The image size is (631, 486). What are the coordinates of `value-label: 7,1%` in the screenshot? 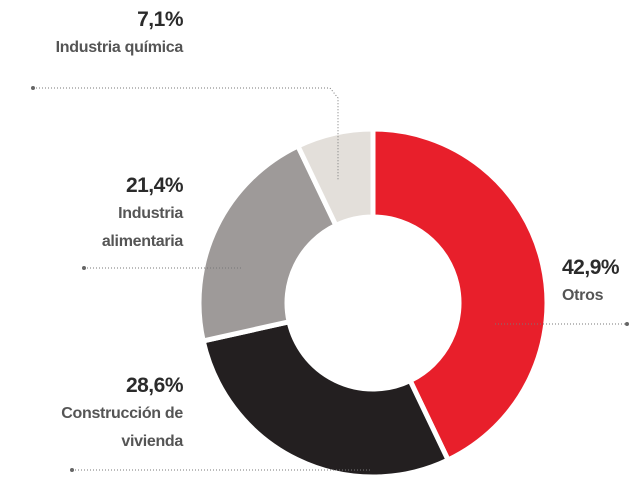 It's located at (160, 19).